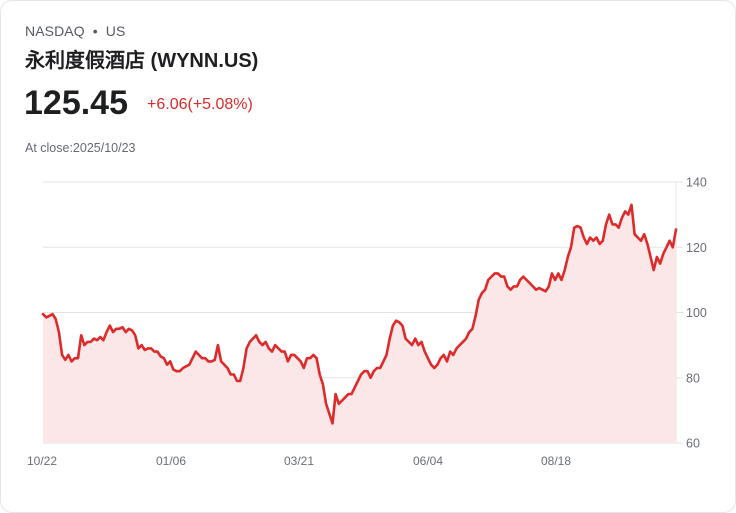 This screenshot has width=736, height=513. Describe the element at coordinates (693, 444) in the screenshot. I see `y-tick-label: 60` at that location.